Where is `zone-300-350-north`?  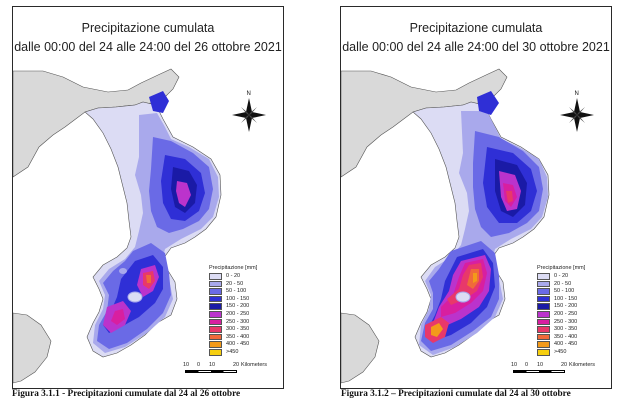
zone-300-350-north is located at coordinates (509, 197).